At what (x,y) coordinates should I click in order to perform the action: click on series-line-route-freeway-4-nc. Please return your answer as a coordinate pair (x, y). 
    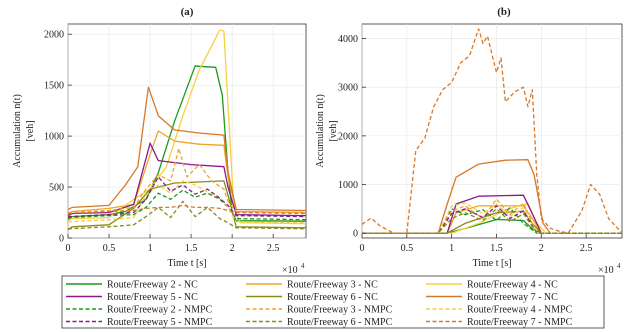
    Looking at the image, I should click on (492, 218).